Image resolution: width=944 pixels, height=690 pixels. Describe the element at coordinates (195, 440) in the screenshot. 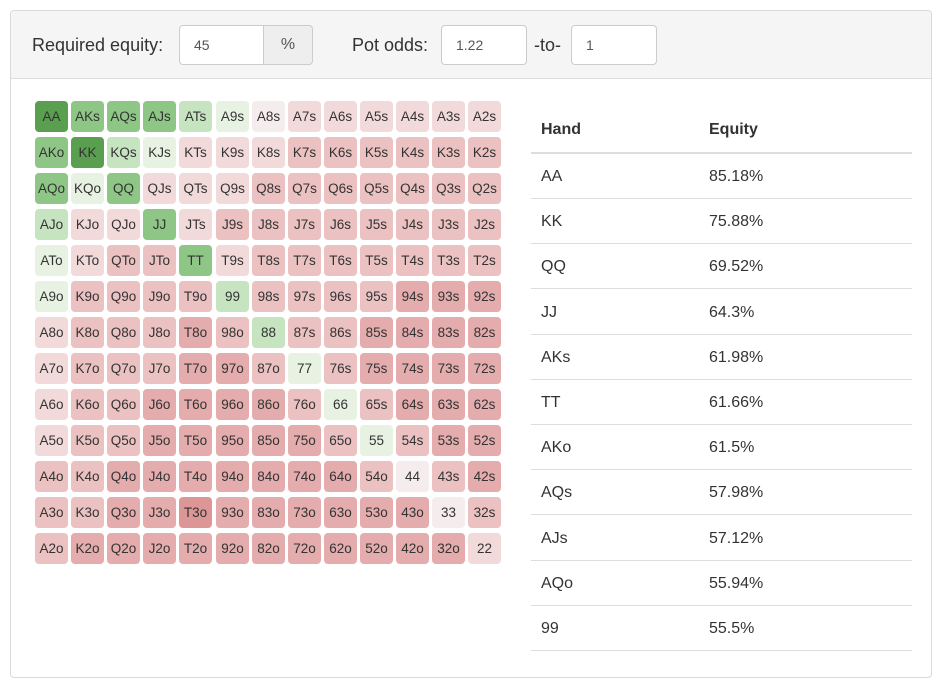

I see `hand-cell: T5o` at that location.